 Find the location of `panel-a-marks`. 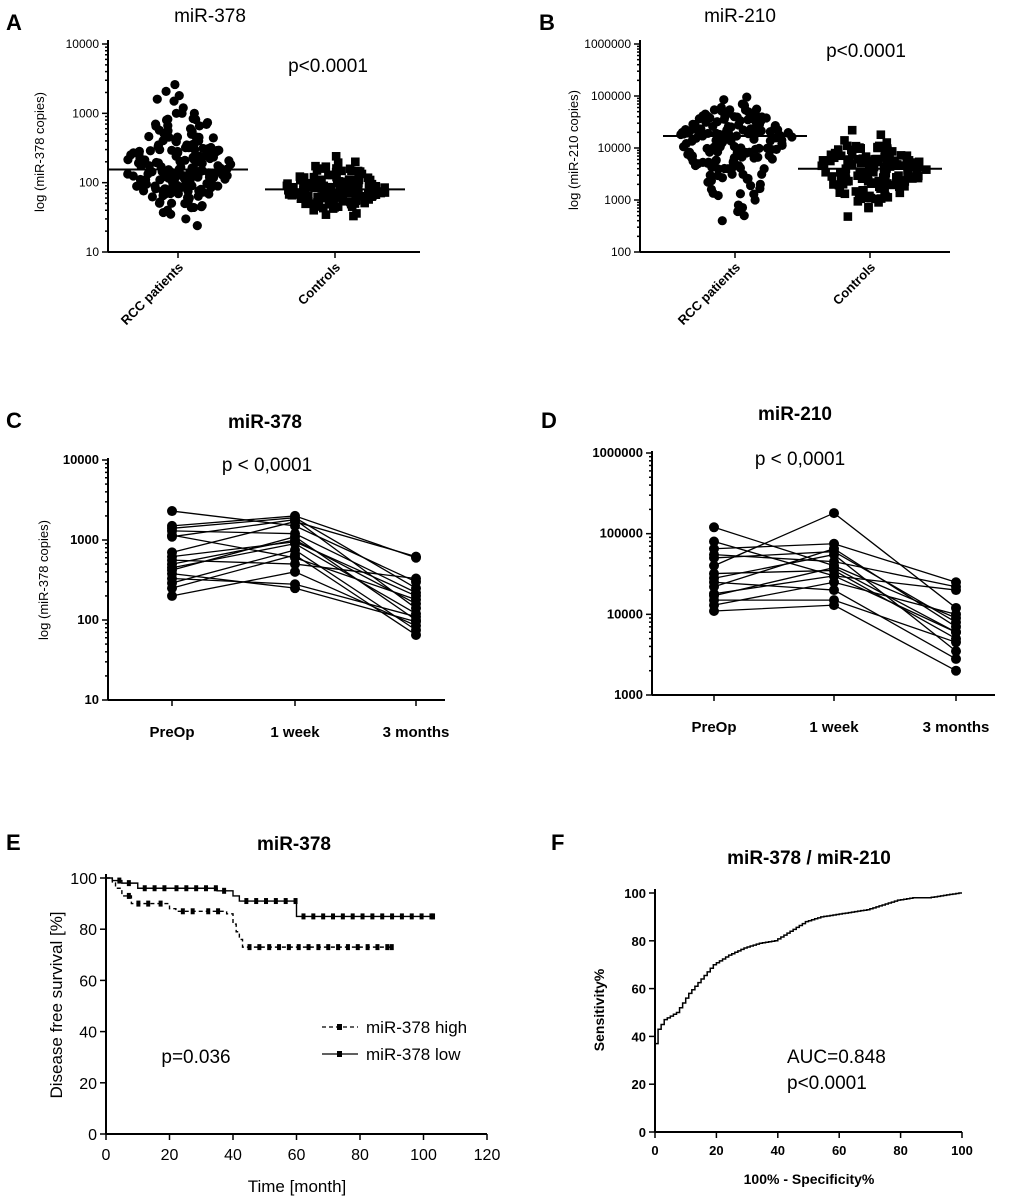

panel-a-marks is located at coordinates (256, 155).